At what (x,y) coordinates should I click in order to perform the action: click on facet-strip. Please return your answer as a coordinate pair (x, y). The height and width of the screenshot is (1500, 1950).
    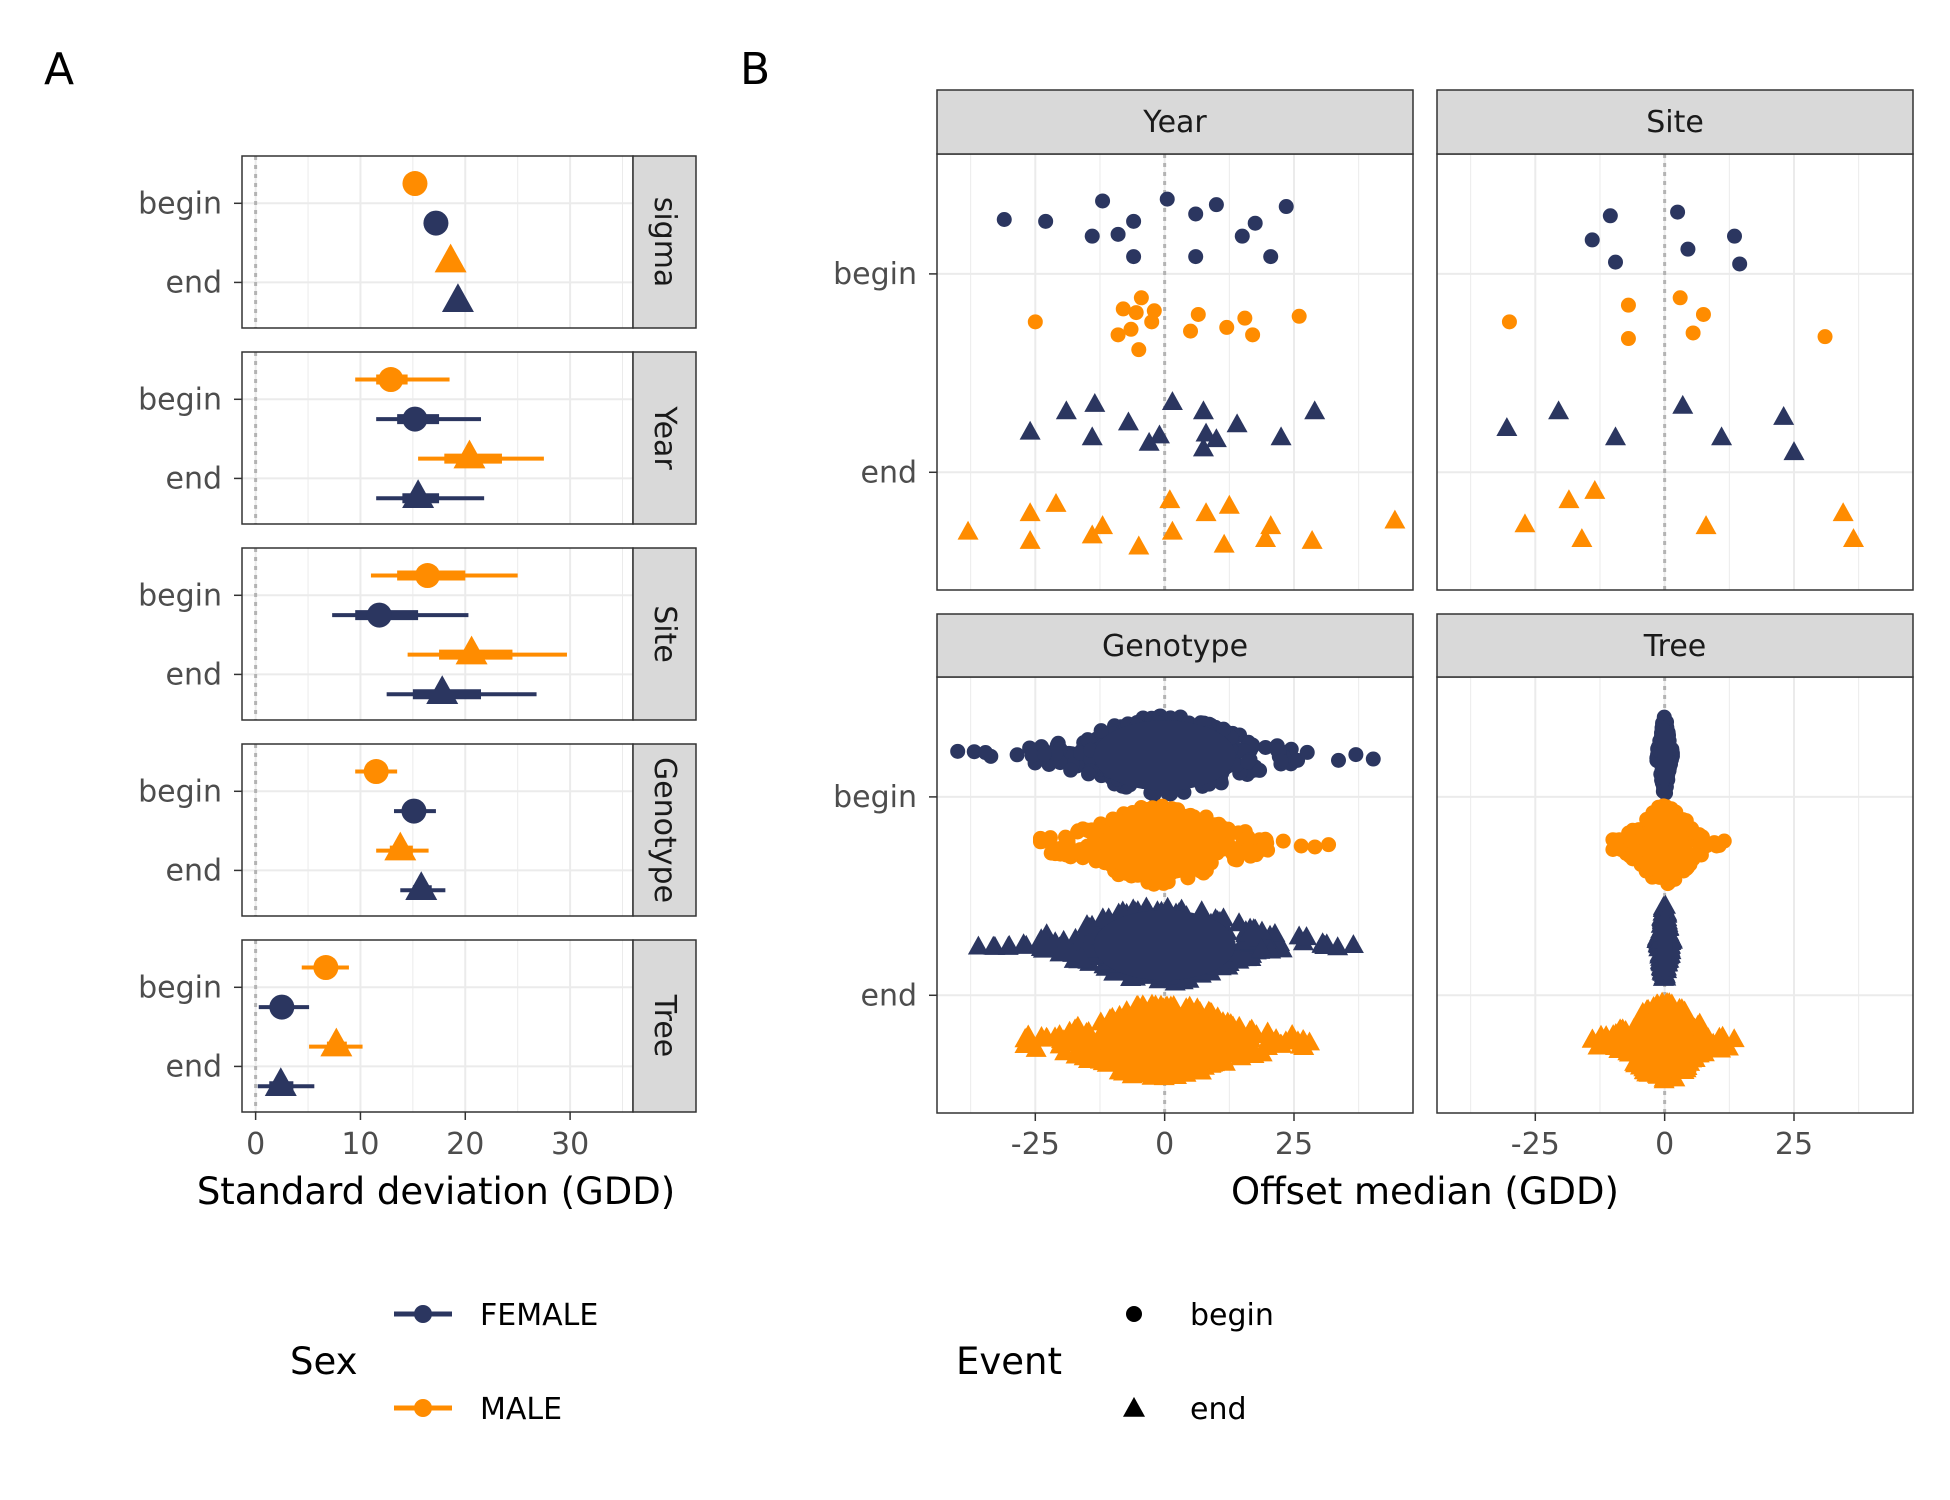
    Looking at the image, I should click on (1675, 645).